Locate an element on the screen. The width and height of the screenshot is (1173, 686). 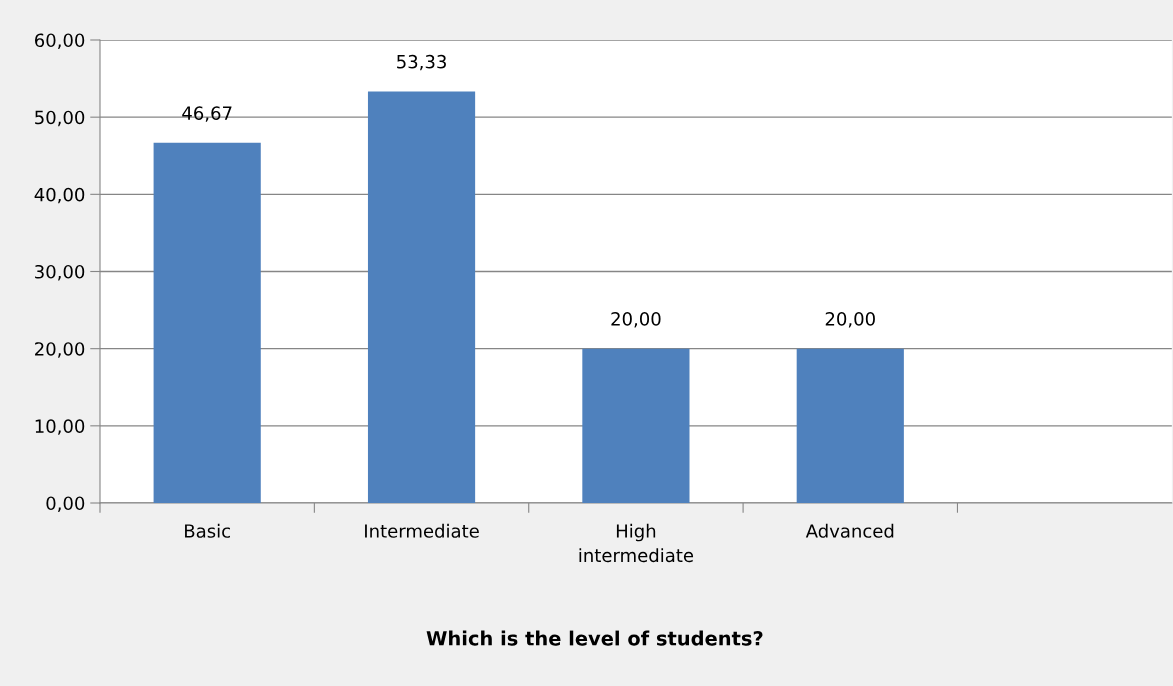
x-tick-label: High intermediate is located at coordinates (636, 543).